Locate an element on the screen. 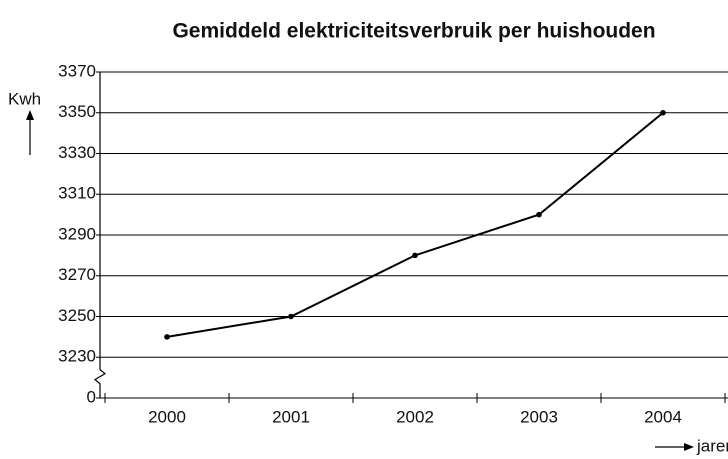  y-tick-label: 3290 is located at coordinates (77, 233).